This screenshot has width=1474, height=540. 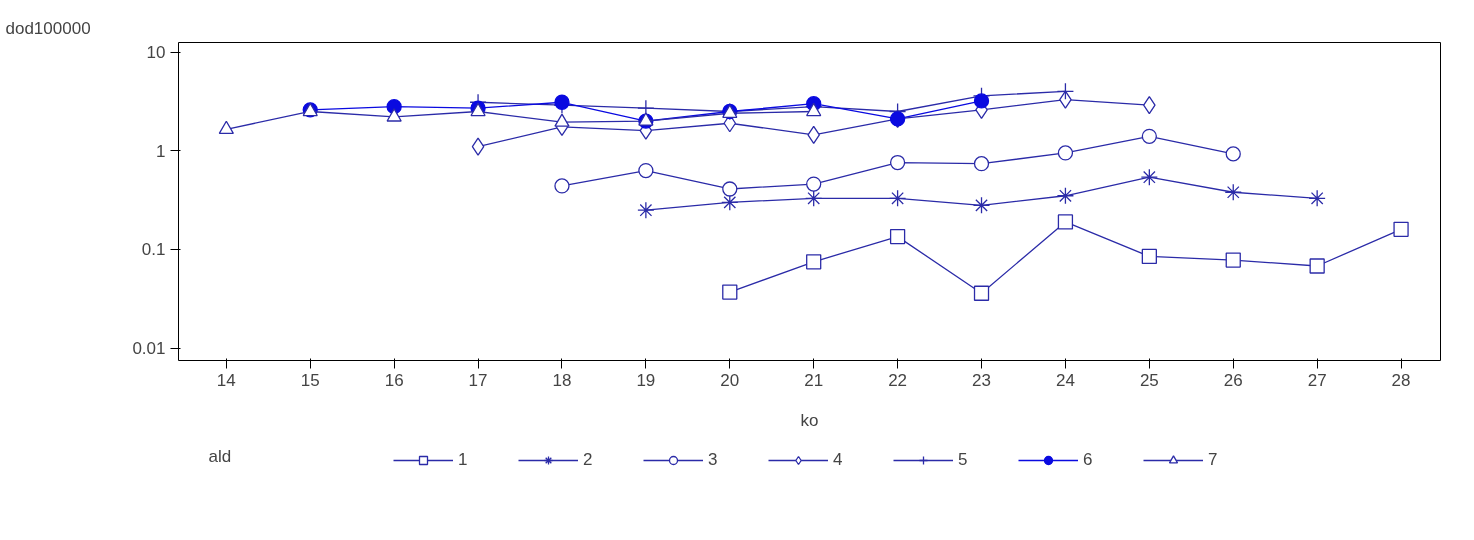 What do you see at coordinates (149, 349) in the screenshot?
I see `y-tick-label: 0.01` at bounding box center [149, 349].